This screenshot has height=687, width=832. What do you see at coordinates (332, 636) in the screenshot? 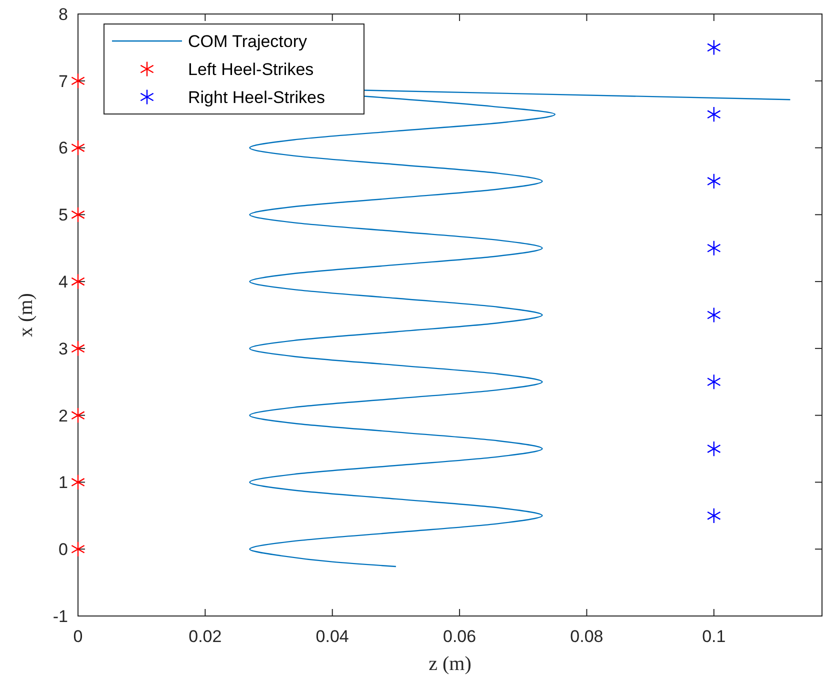
I see `x-tick-label: 0.04` at bounding box center [332, 636].